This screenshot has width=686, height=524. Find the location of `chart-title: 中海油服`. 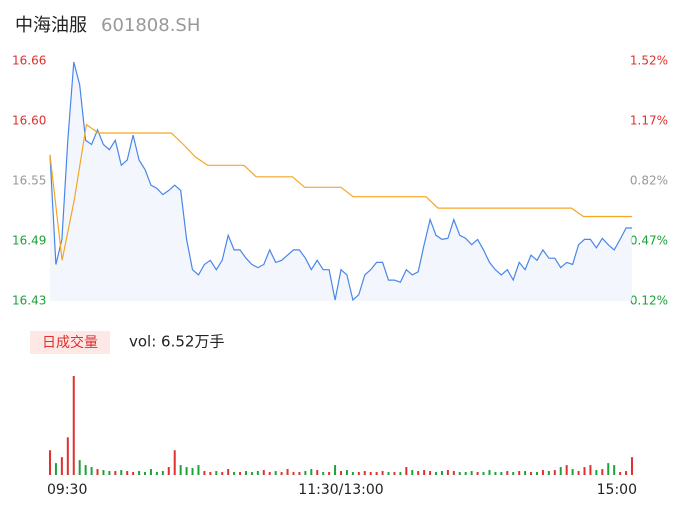

chart-title: 中海油服 is located at coordinates (51, 25).